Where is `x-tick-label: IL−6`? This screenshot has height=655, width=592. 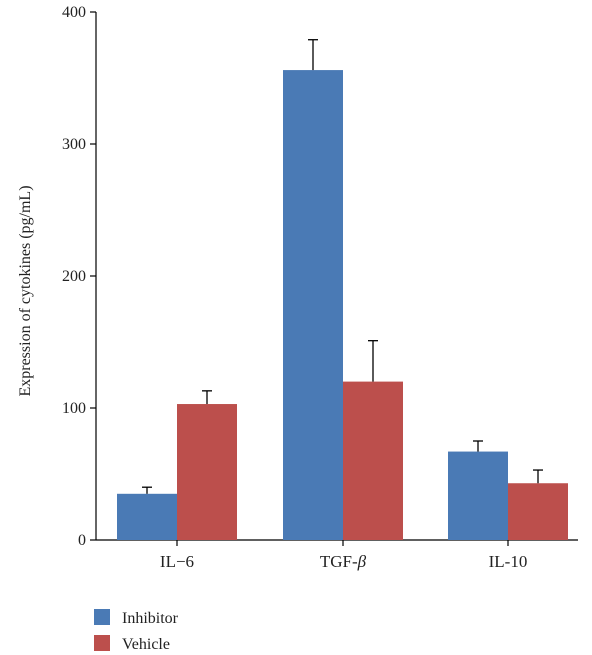
x-tick-label: IL−6 is located at coordinates (177, 561).